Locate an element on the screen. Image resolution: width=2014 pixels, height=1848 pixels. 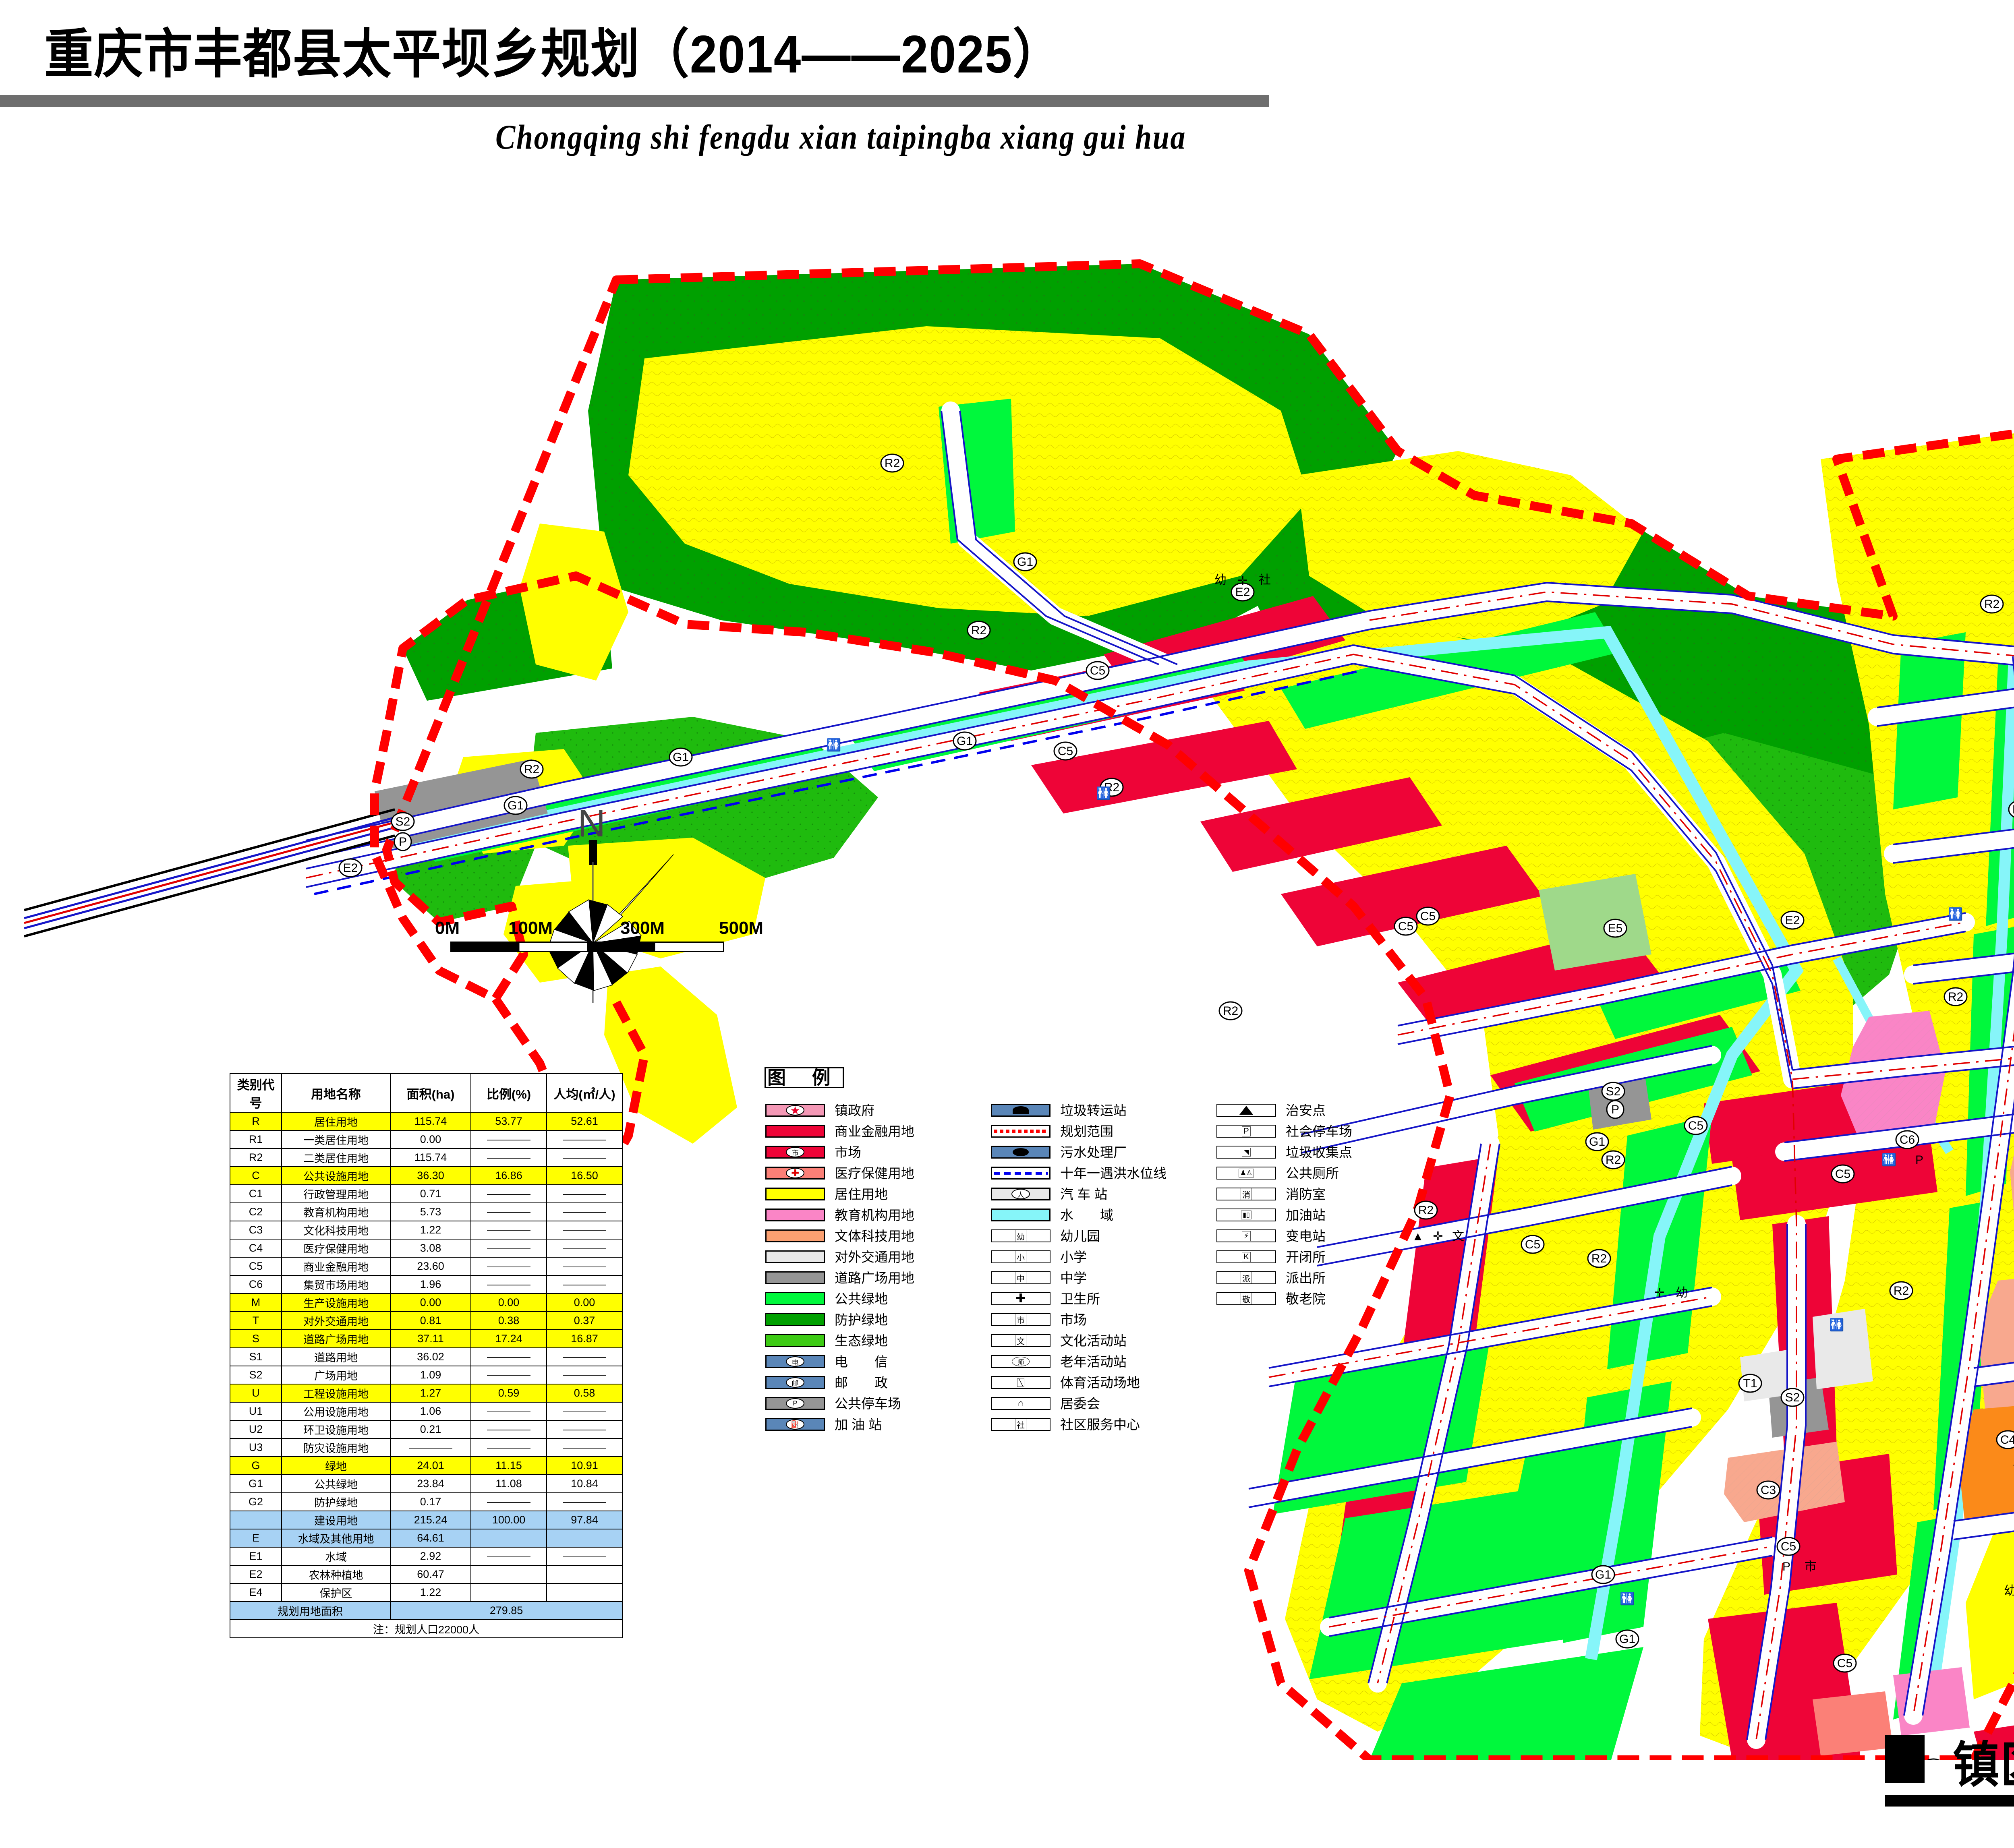
legend-item-label: 对外交通用地 is located at coordinates (874, 1257).